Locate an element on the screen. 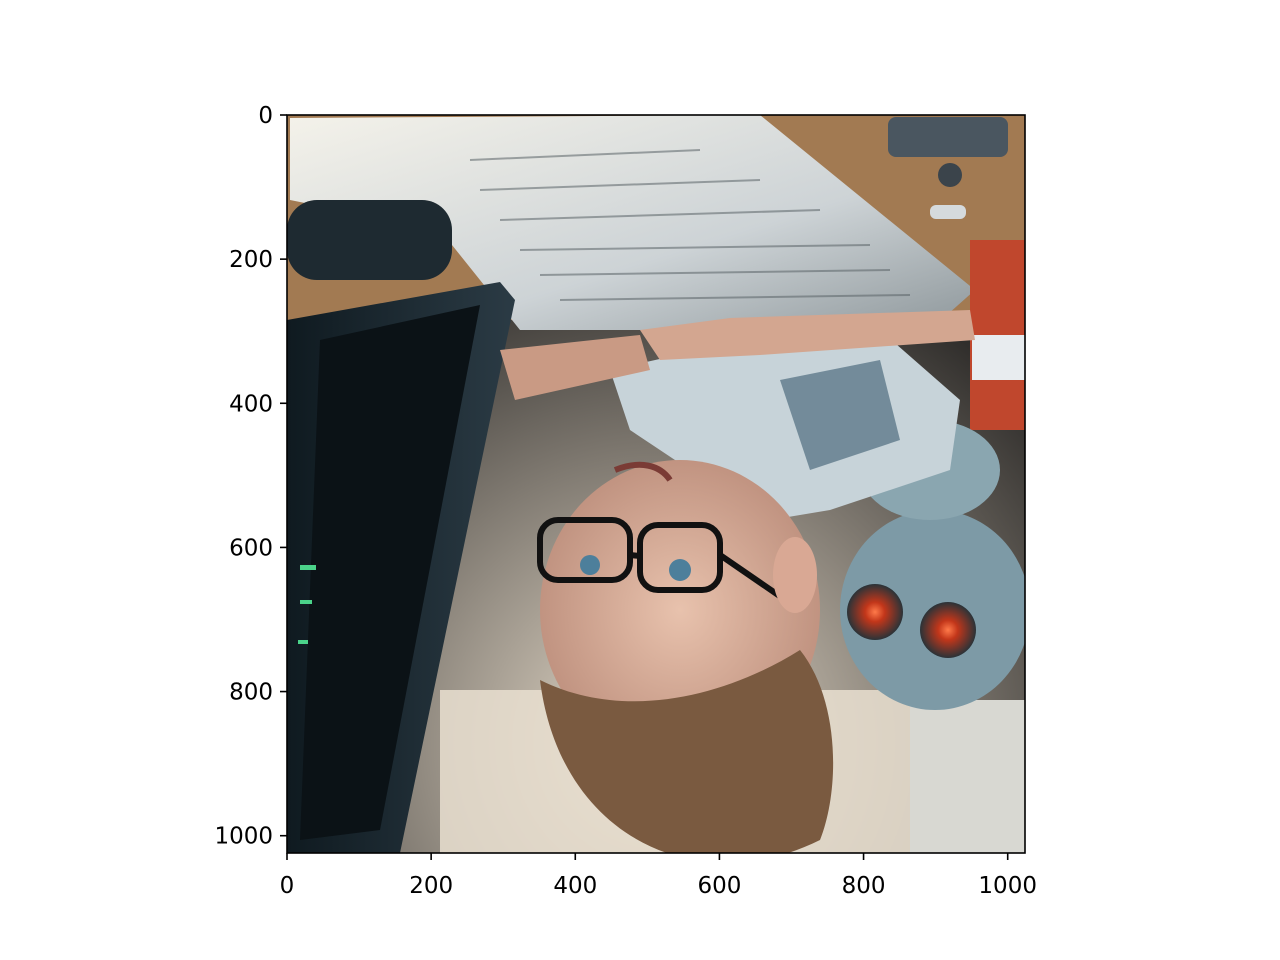 The width and height of the screenshot is (1280, 960). x-tick-label: 1000 is located at coordinates (1007, 886).